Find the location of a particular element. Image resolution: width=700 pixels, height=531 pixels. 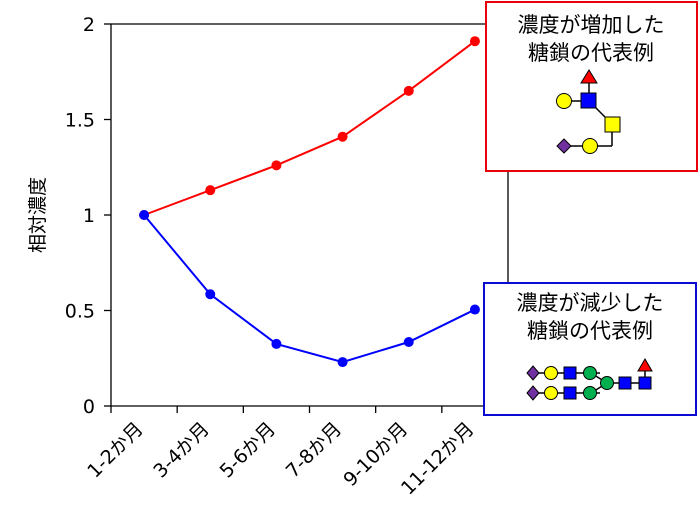

x-tick-label: 11-12か月 is located at coordinates (437, 458).